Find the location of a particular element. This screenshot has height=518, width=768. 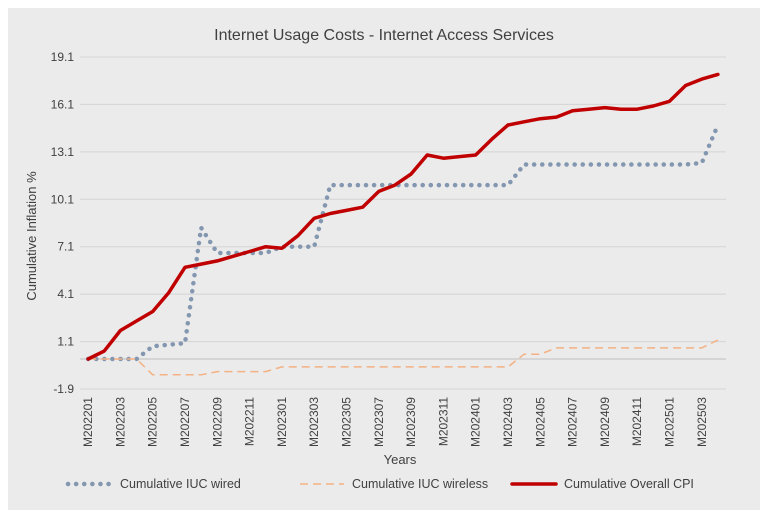

x-tick-label: M202503 is located at coordinates (702, 422).